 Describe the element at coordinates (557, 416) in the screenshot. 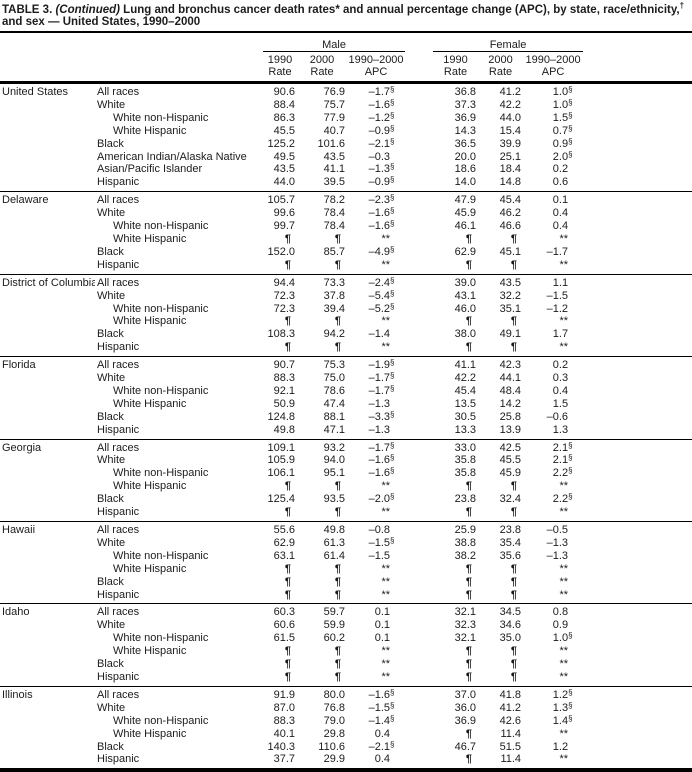

I see `apc-cell: –0.6` at that location.